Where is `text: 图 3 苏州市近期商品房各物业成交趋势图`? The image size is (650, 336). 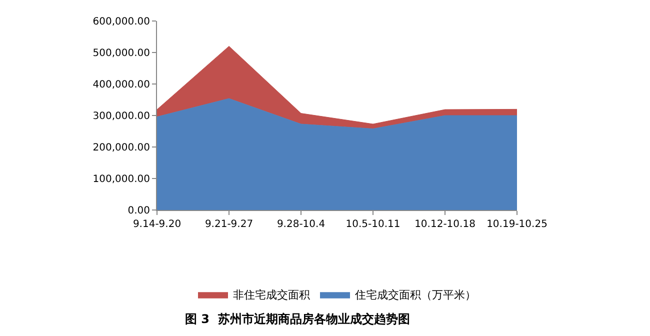
text: 图 3 苏州市近期商品房各物业成交趋势图 is located at coordinates (297, 319).